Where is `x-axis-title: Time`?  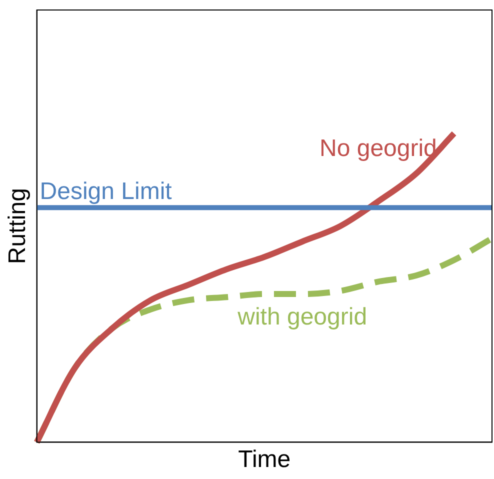
x-axis-title: Time is located at coordinates (264, 460).